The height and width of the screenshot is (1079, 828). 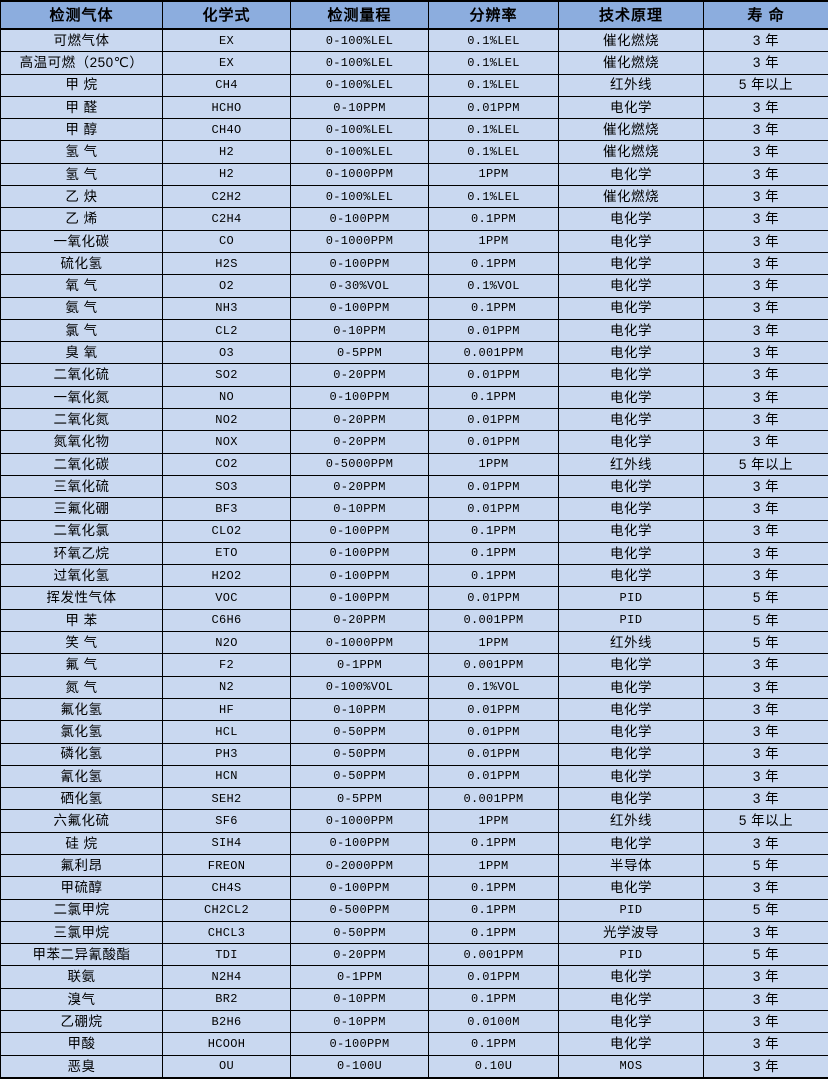 I want to click on cell-formula: N2H4, so click(x=227, y=977).